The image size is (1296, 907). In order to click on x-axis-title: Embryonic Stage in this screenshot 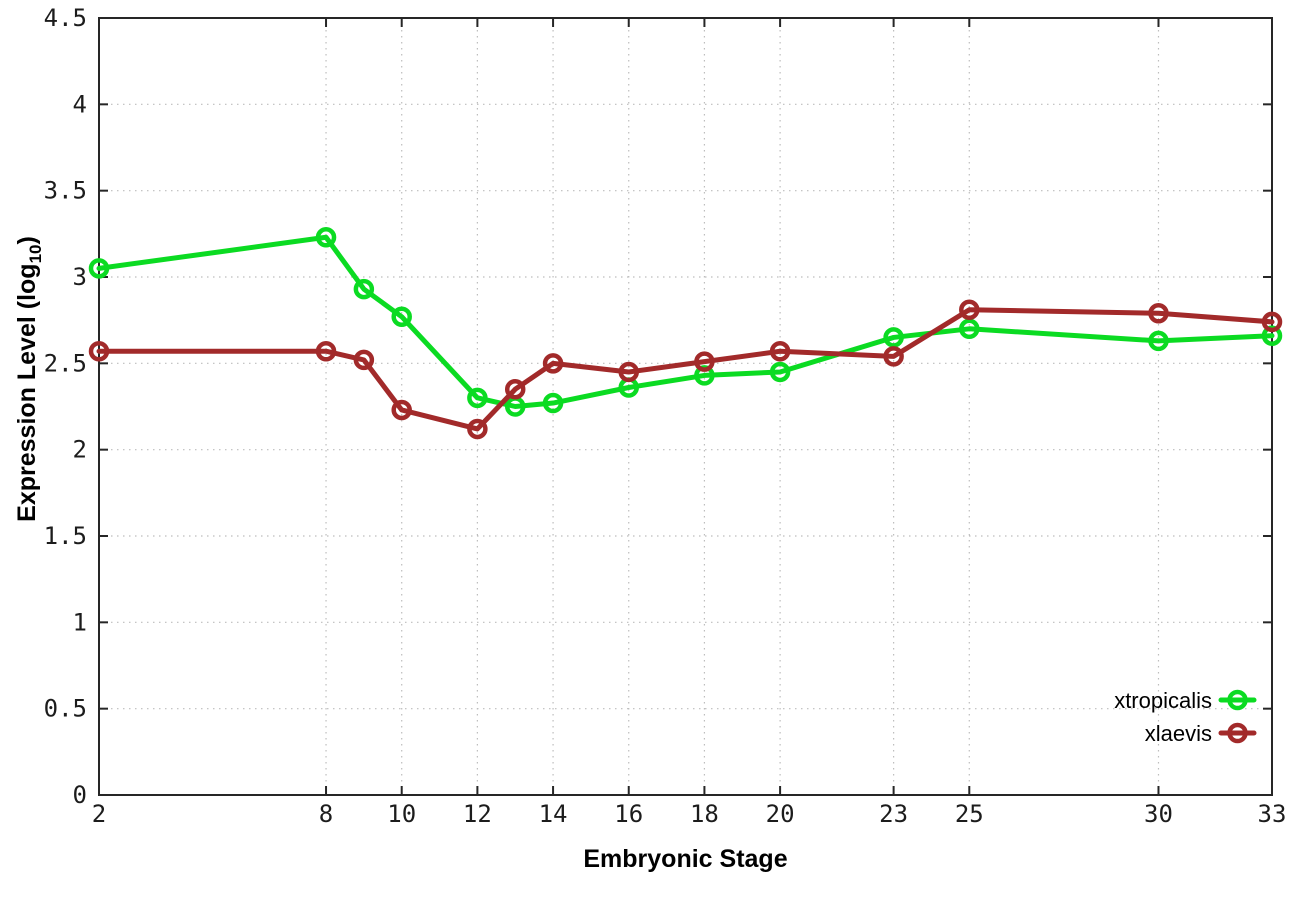, I will do `click(685, 859)`.